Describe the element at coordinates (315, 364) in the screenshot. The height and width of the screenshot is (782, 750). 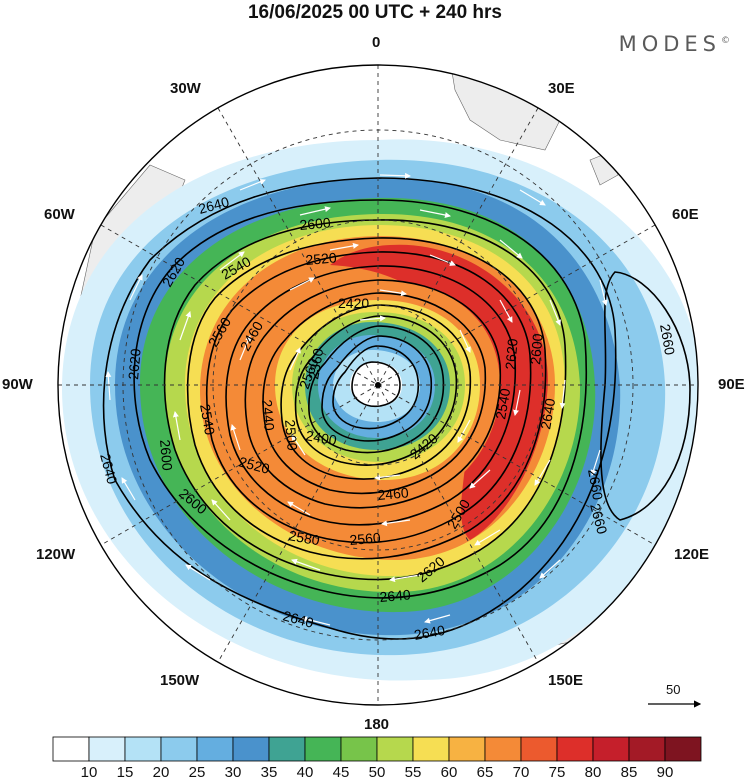
I see `contour-label: 2360` at that location.